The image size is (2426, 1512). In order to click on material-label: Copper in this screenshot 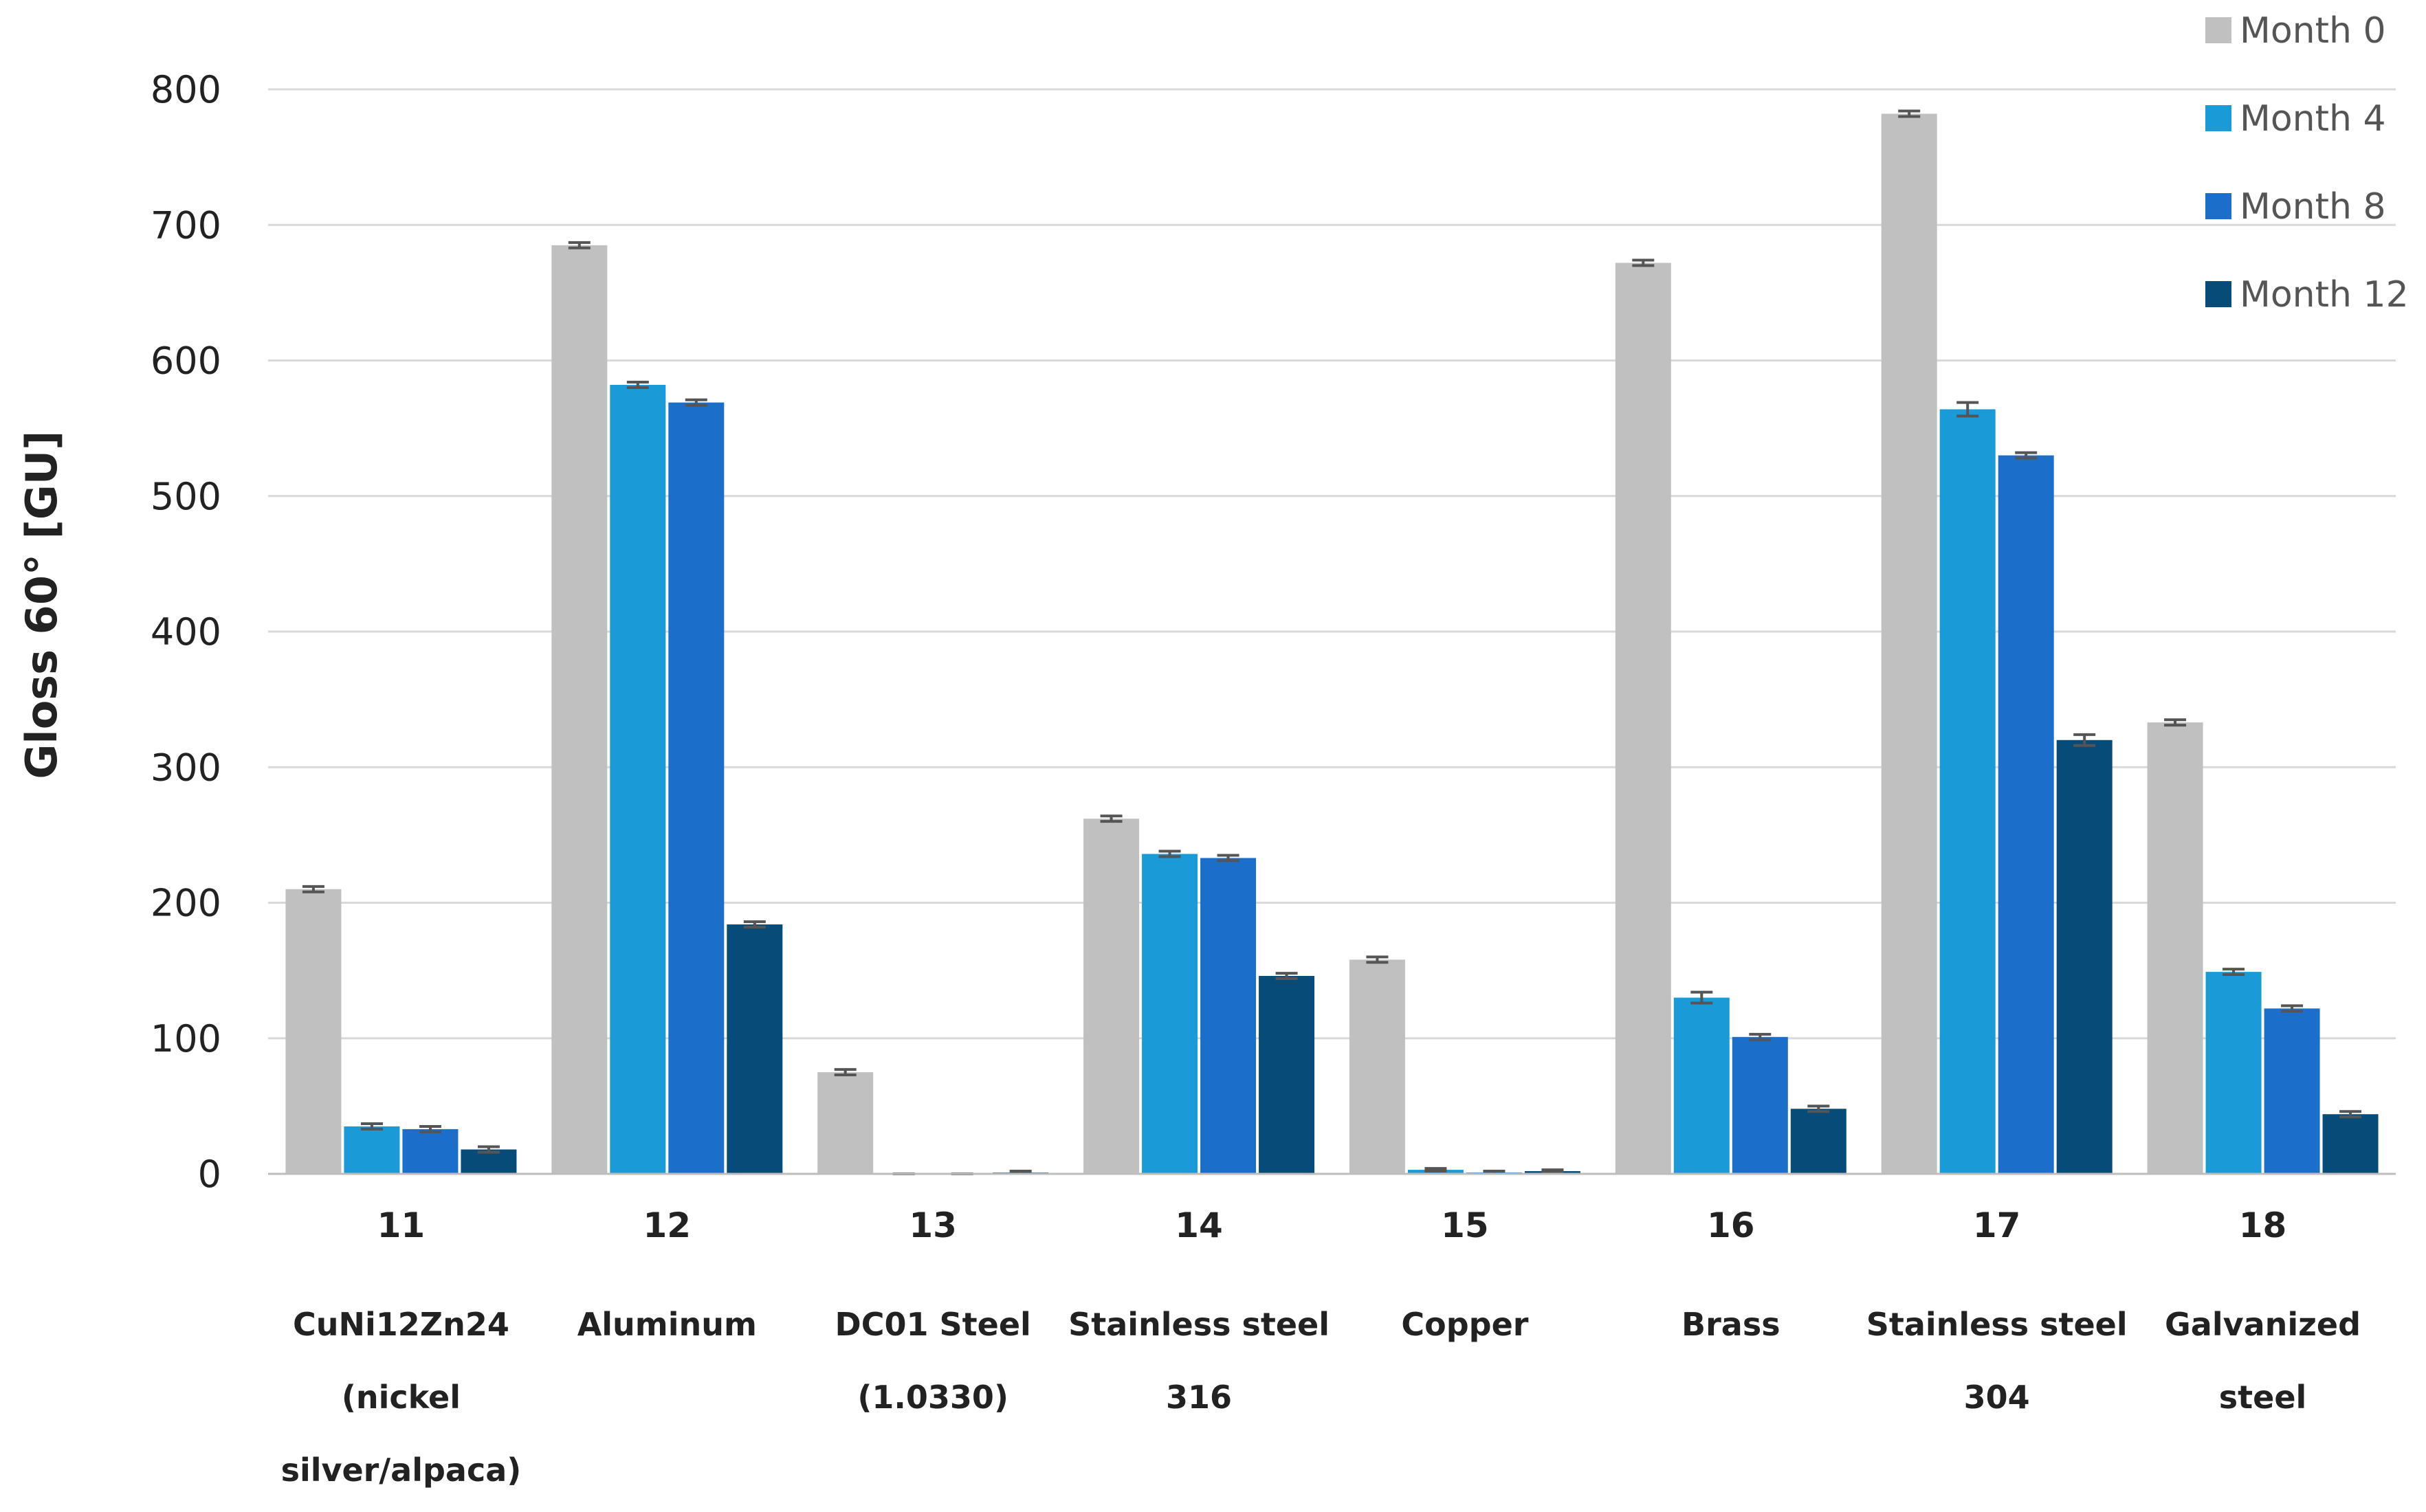, I will do `click(1464, 1324)`.